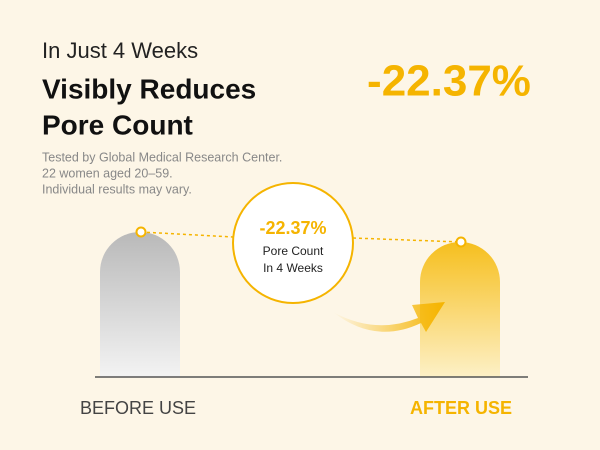 The height and width of the screenshot is (450, 600). I want to click on callout-circle, so click(293, 243).